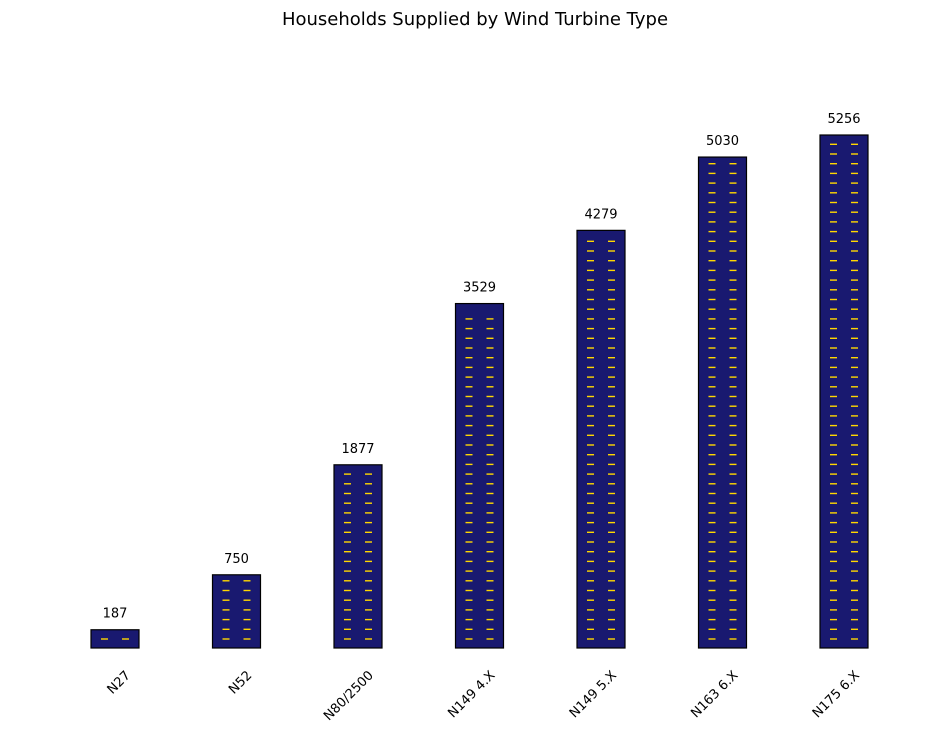 This screenshot has height=736, width=950. What do you see at coordinates (843, 119) in the screenshot?
I see `bar-value-label: 5256` at bounding box center [843, 119].